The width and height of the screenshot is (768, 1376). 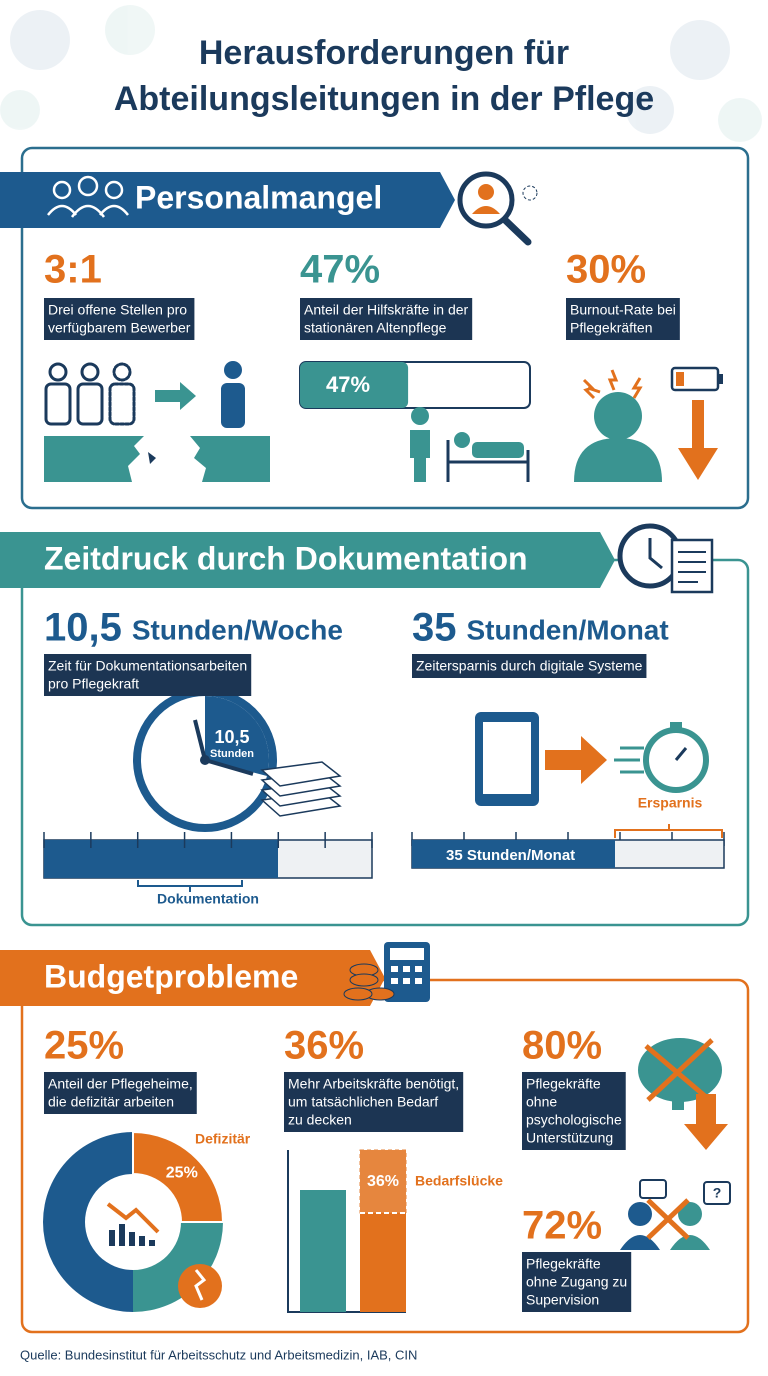 What do you see at coordinates (562, 1226) in the screenshot?
I see `stat-value: 72%` at bounding box center [562, 1226].